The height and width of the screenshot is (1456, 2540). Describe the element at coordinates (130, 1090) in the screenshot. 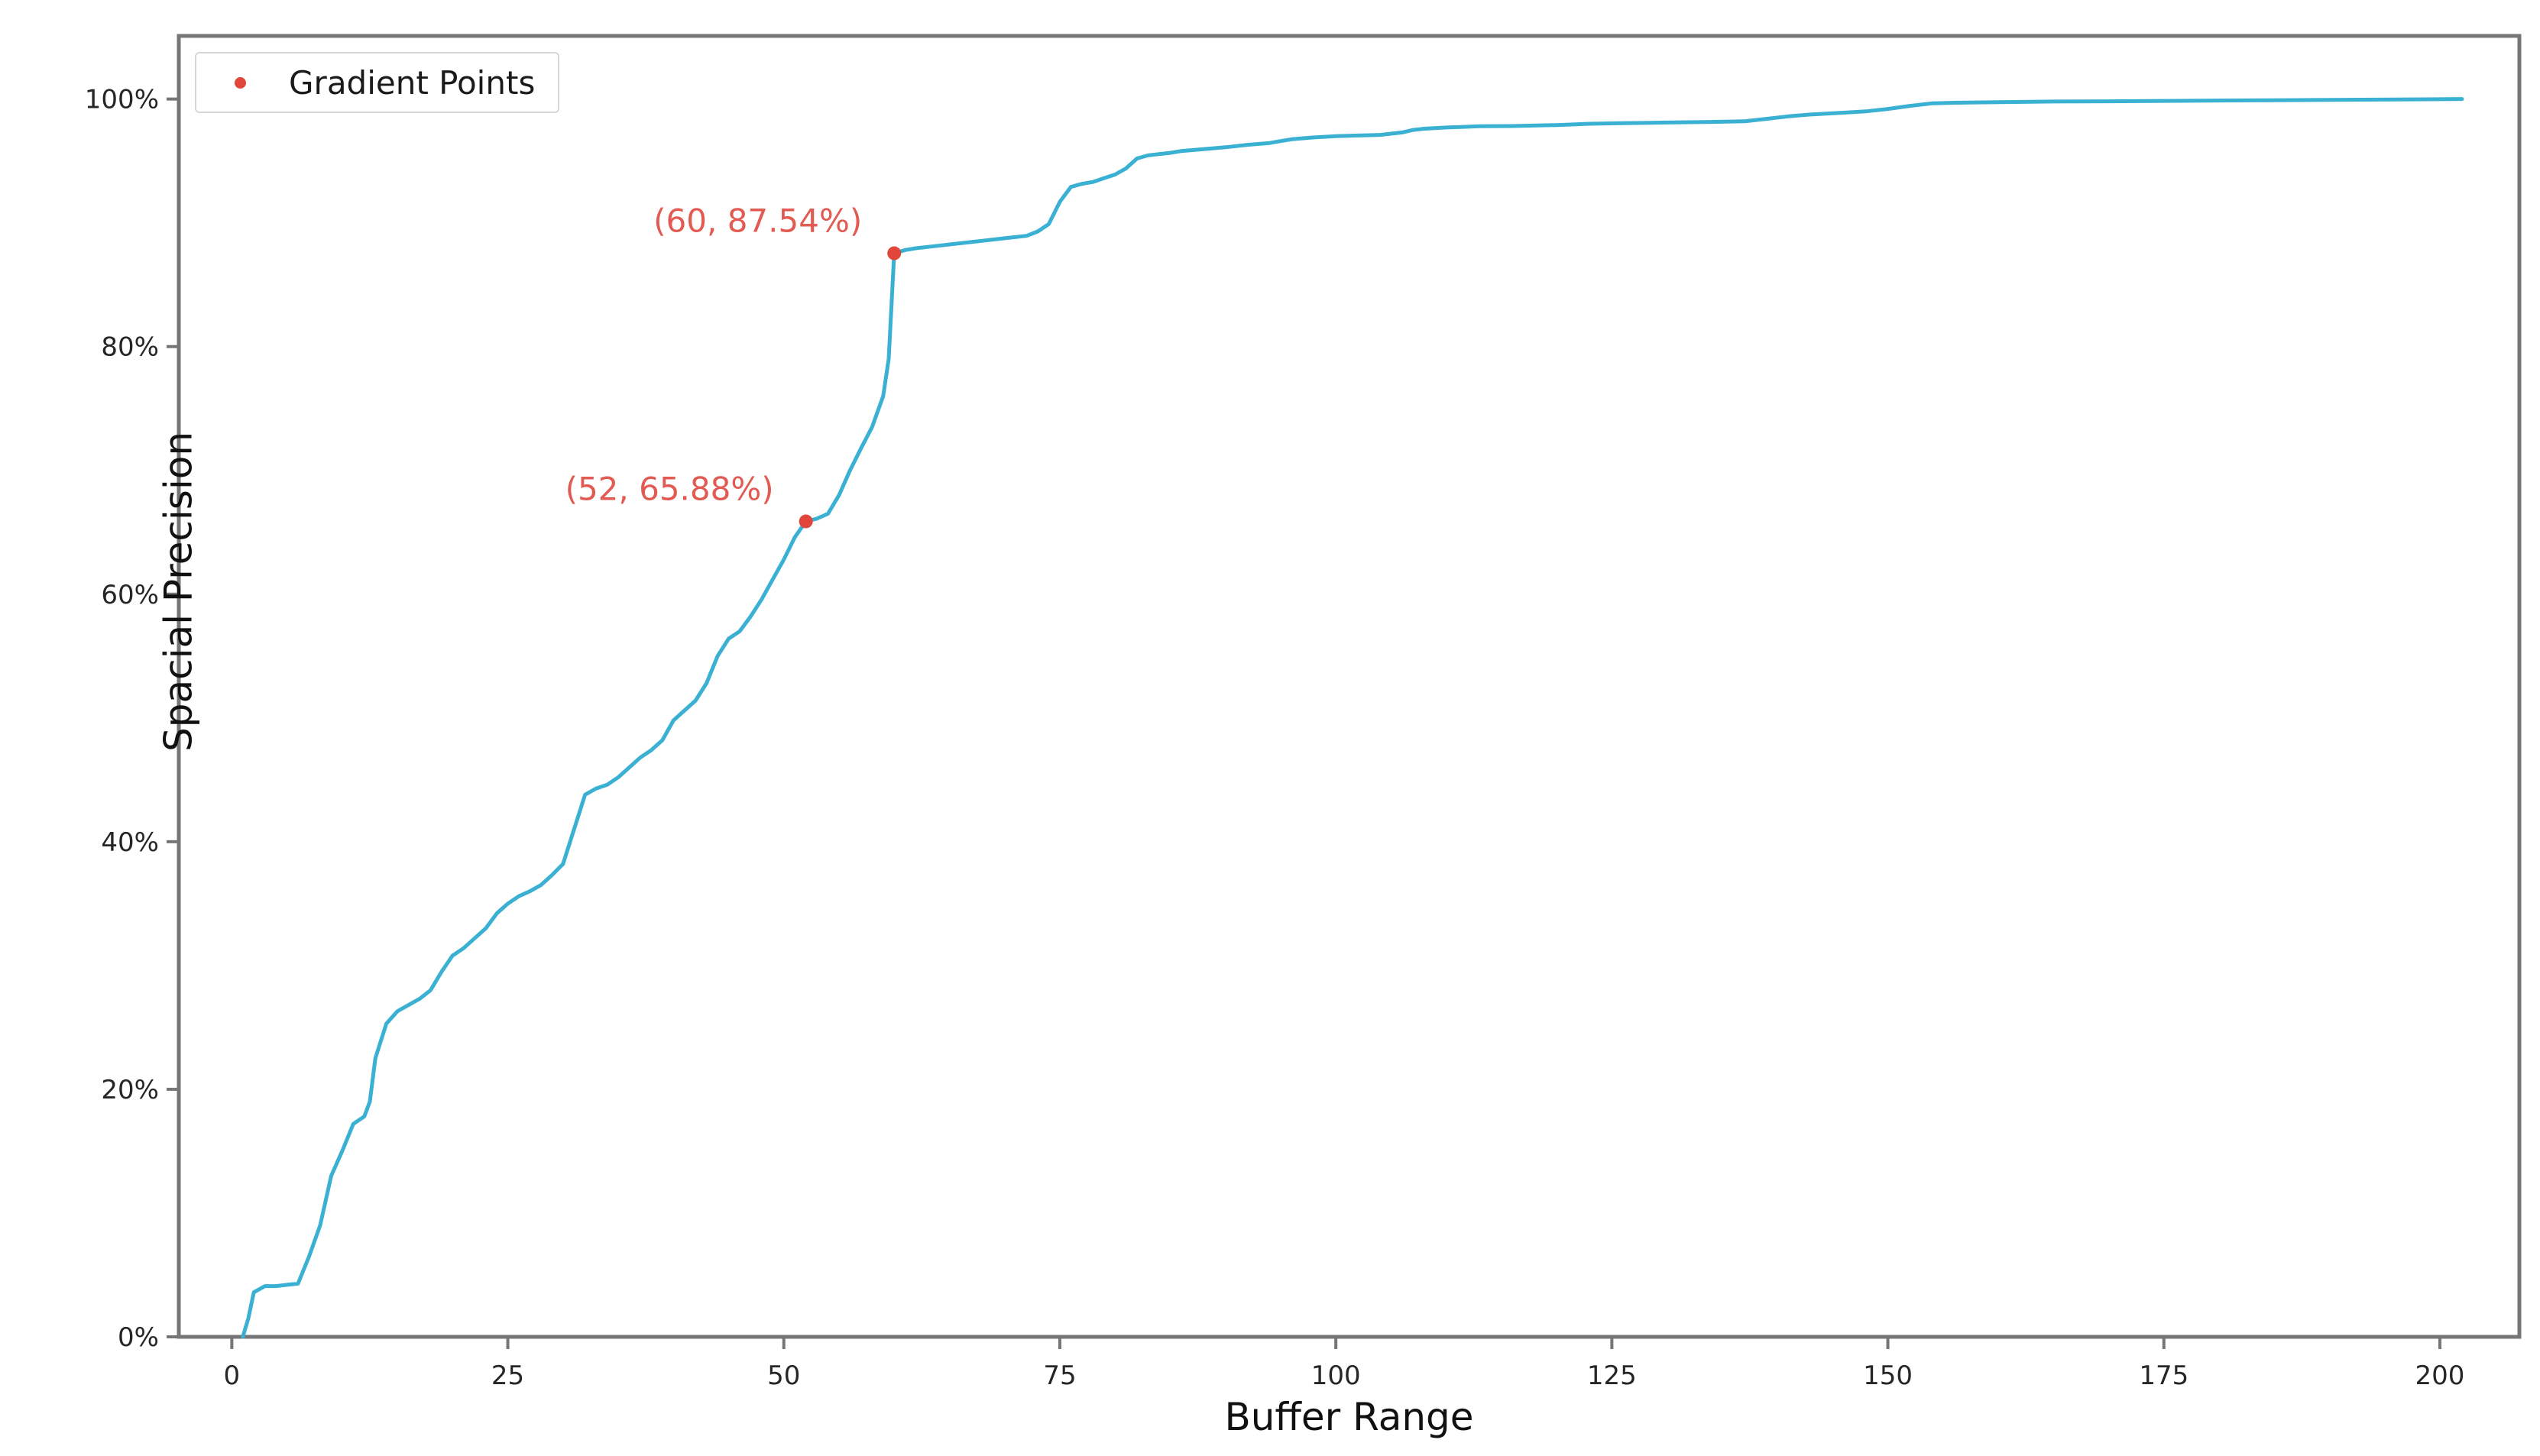

I see `y-tick-label: 20%` at that location.